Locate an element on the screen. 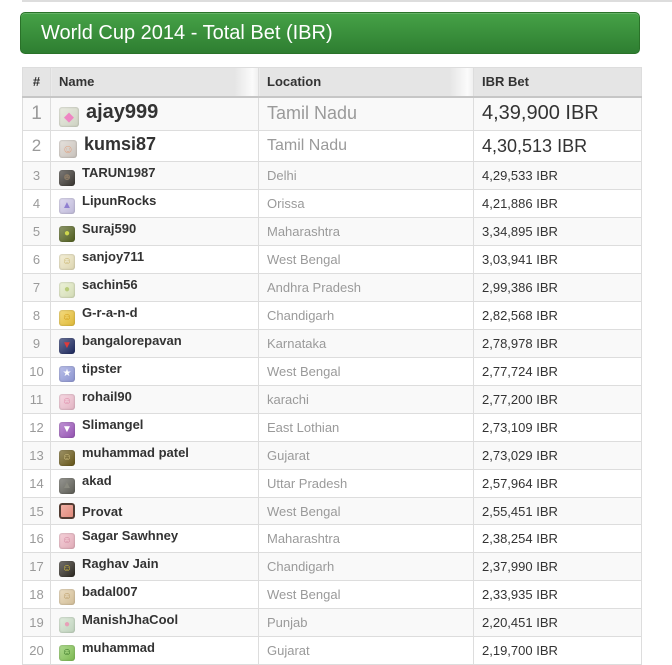  player-name: ManishJhaCool is located at coordinates (130, 619).